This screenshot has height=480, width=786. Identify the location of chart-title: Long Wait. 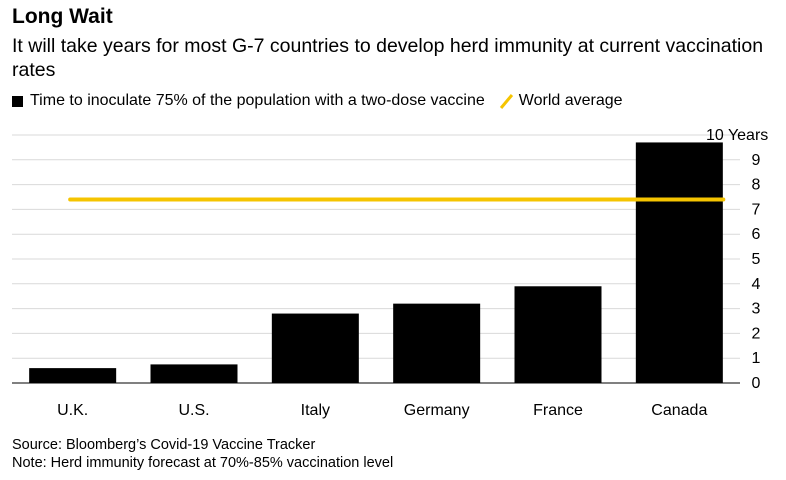
(62, 16).